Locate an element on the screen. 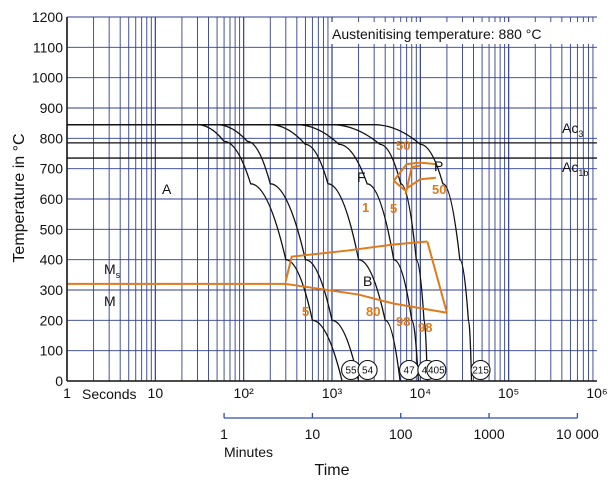  y-tick-label: 1100 is located at coordinates (48, 47).